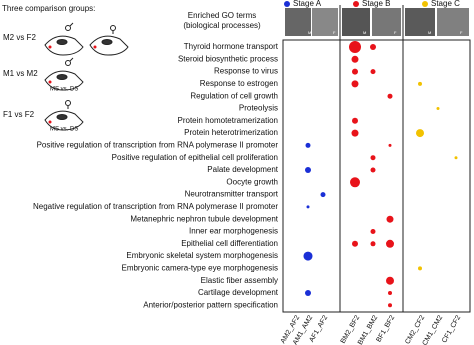 This screenshot has height=345, width=474. What do you see at coordinates (19, 37) in the screenshot?
I see `group-label: M2 vs F2` at bounding box center [19, 37].